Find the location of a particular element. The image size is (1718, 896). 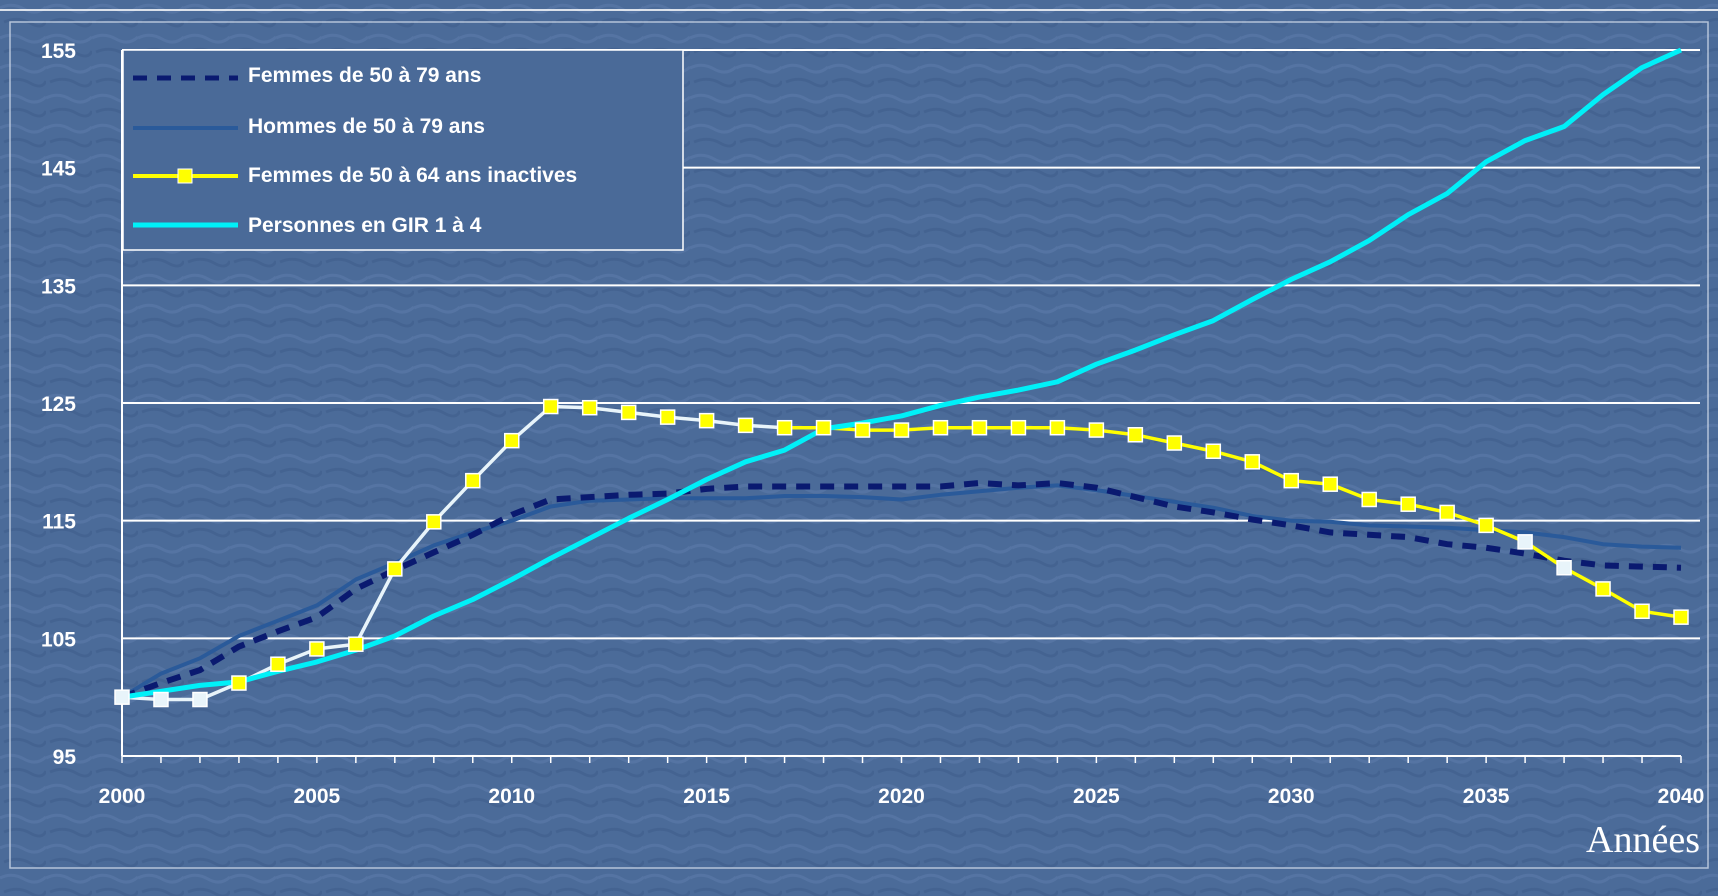

legend-marker-femmes-inactives is located at coordinates (185, 176).